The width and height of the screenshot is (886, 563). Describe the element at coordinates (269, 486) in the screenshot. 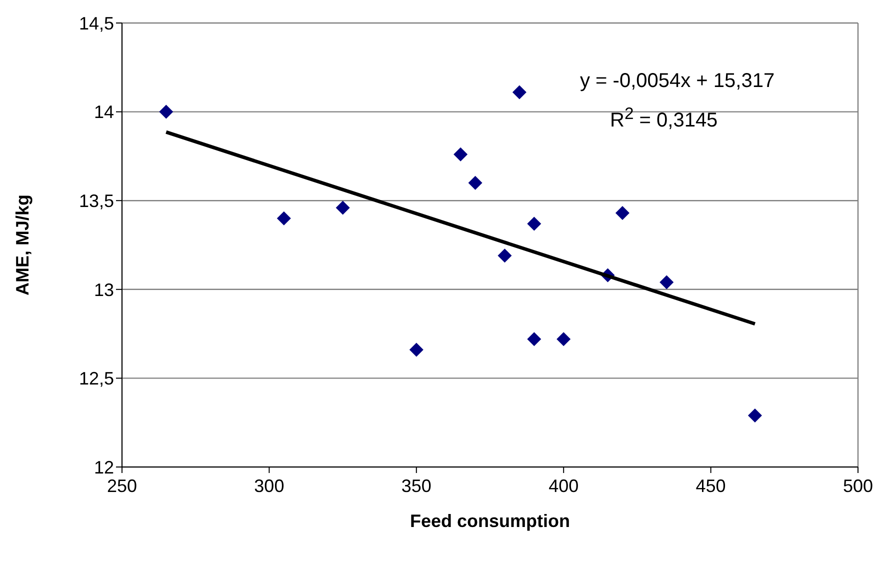

I see `x-tick-label: 300` at that location.